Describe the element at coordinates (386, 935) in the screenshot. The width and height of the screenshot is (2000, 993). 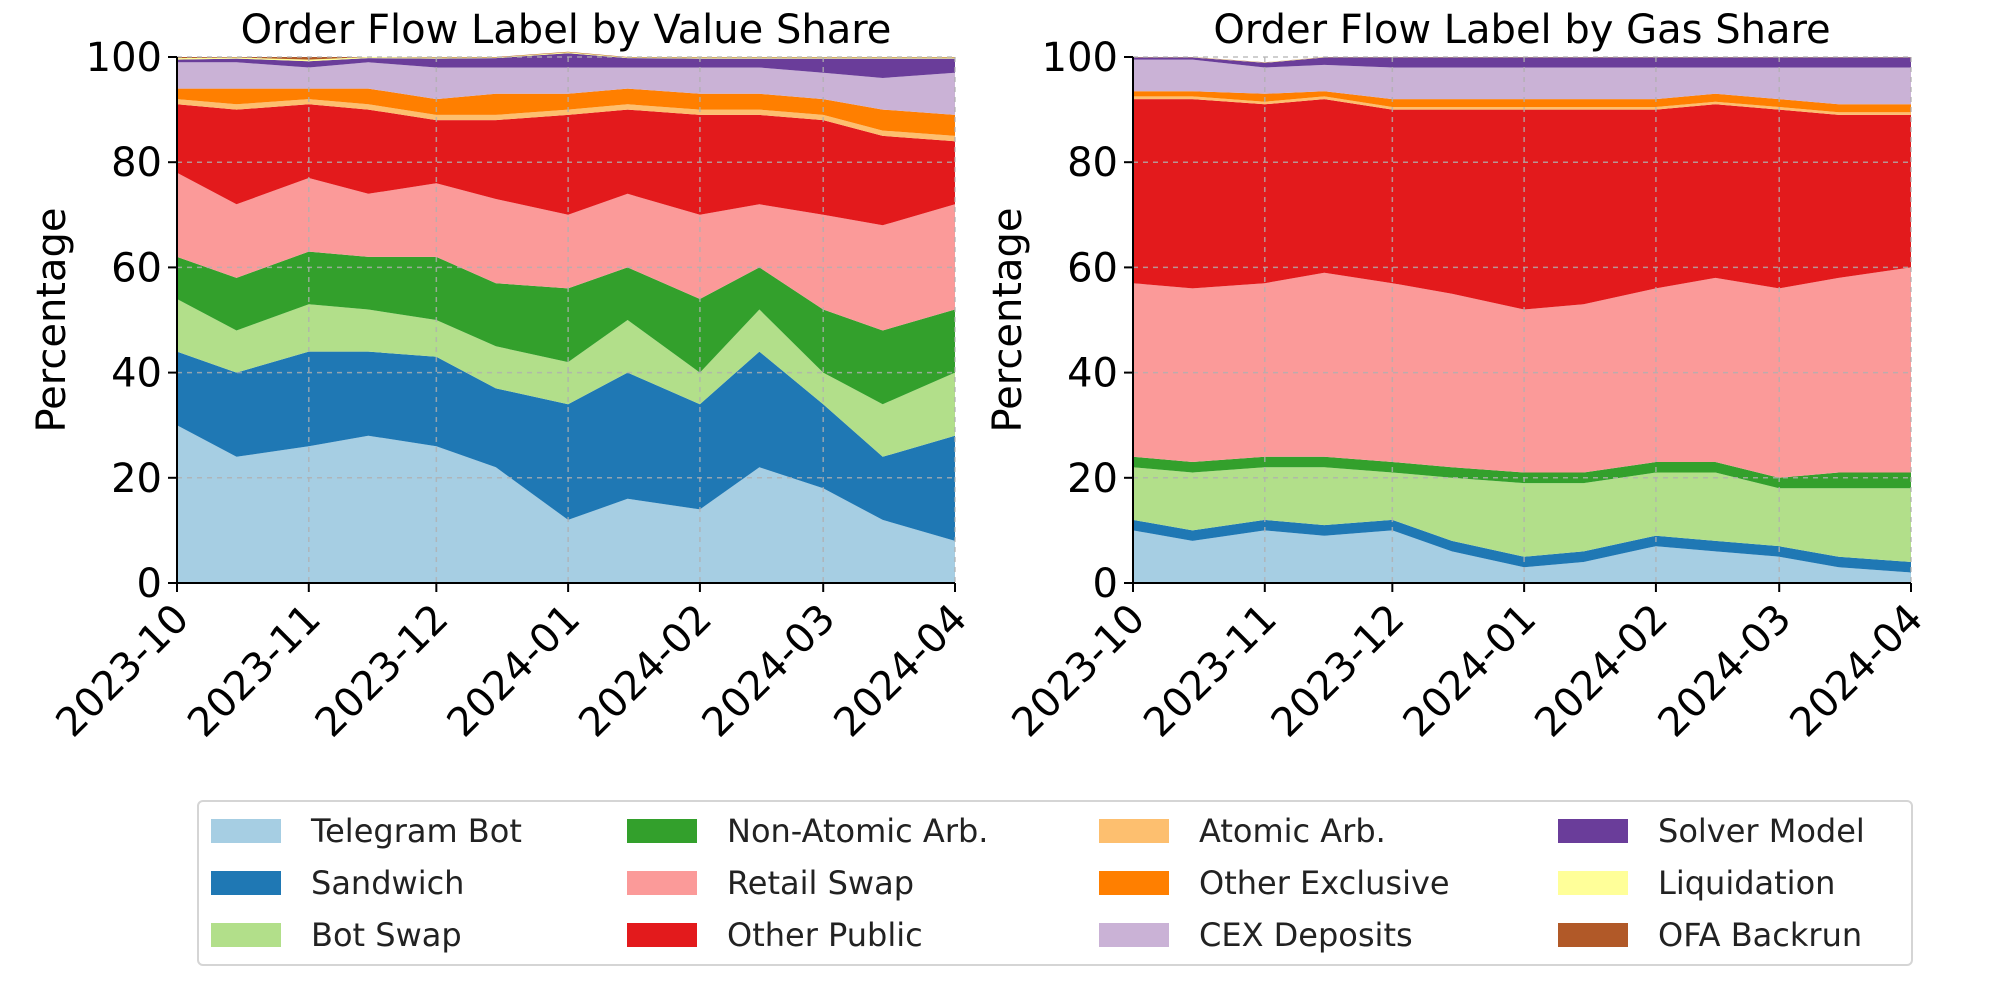
I see `legend-label: Bot Swap` at that location.